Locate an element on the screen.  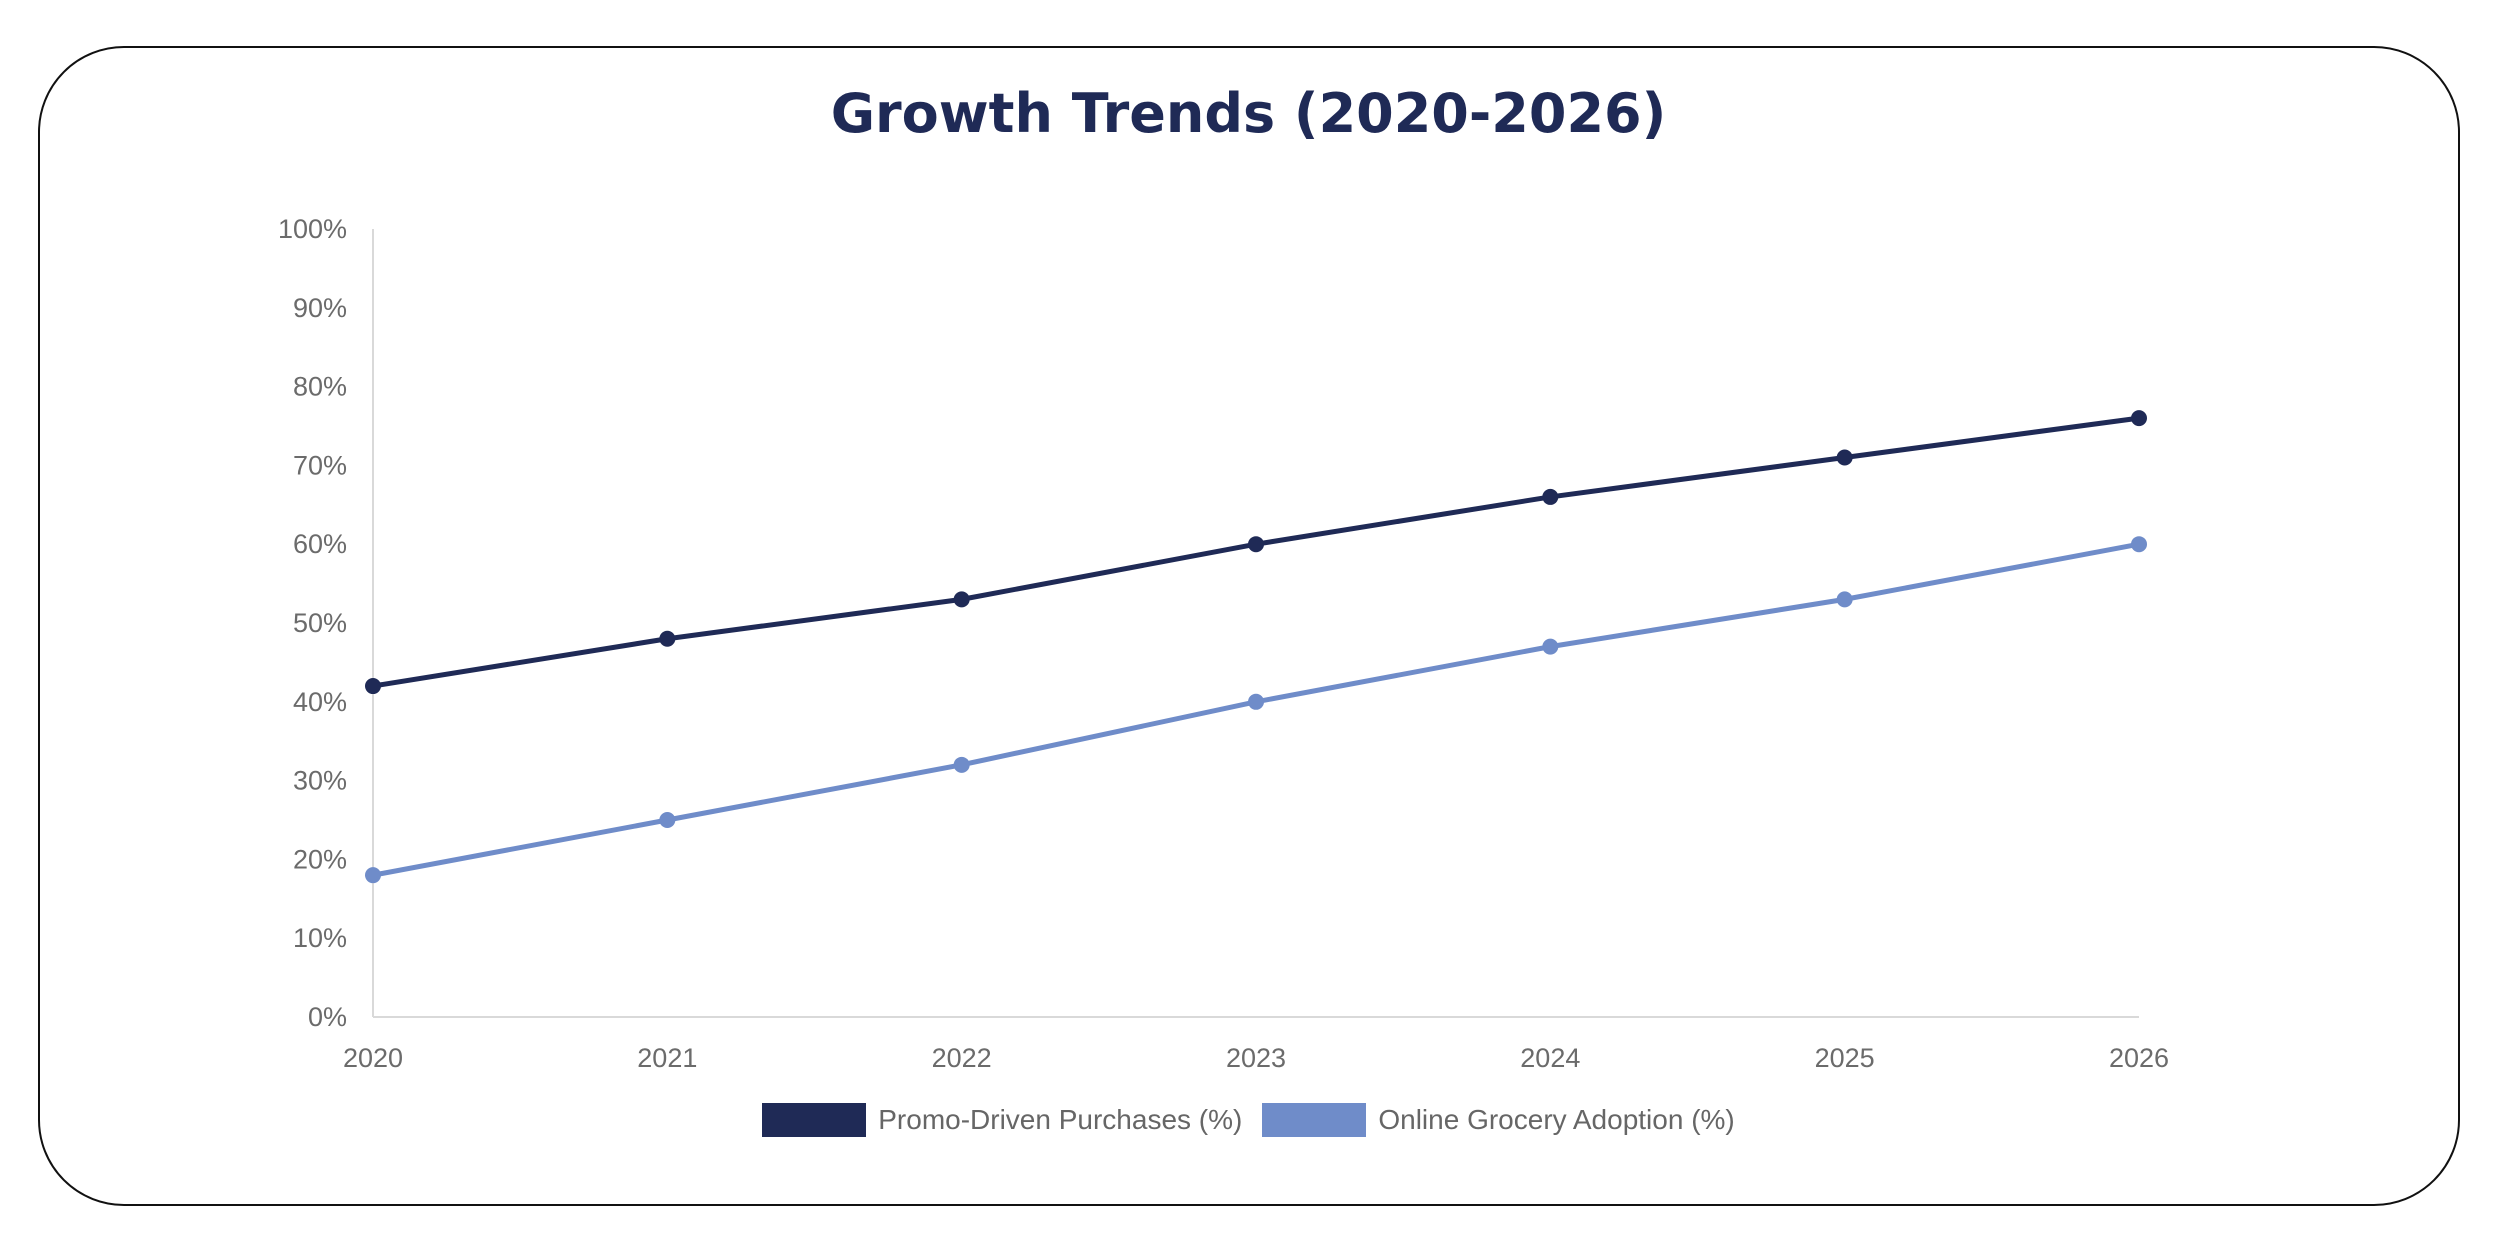
y-tick-label: 0% is located at coordinates (327, 1017).